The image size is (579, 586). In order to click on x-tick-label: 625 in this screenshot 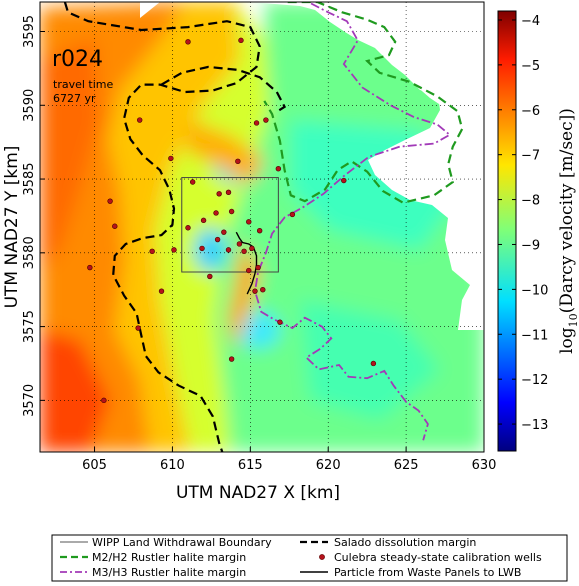, I will do `click(406, 465)`.